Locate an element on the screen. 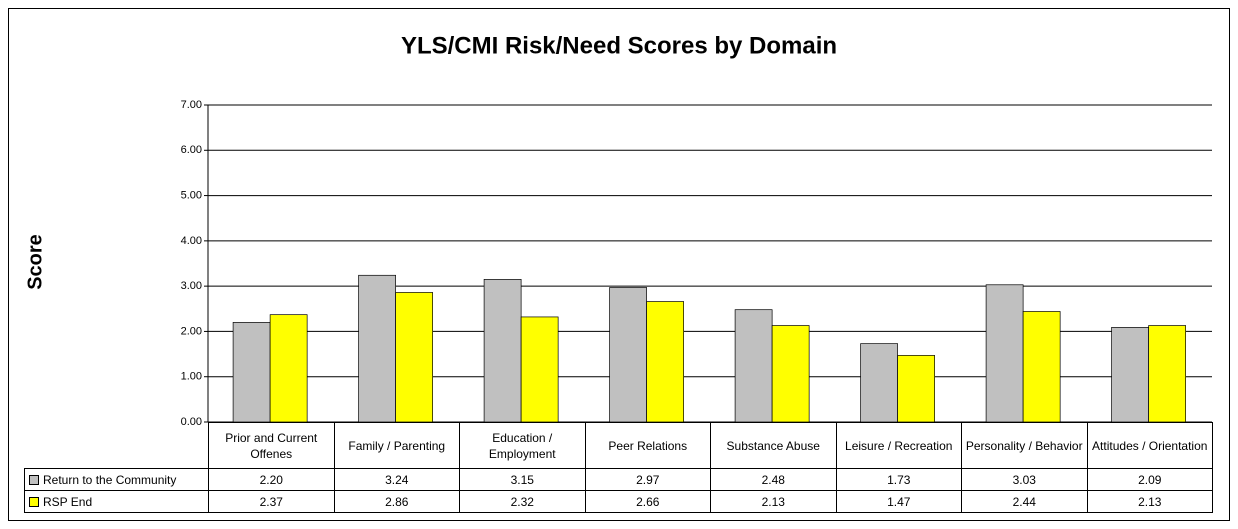 Image resolution: width=1238 pixels, height=529 pixels. x-tick-label: Peer Relations is located at coordinates (647, 445).